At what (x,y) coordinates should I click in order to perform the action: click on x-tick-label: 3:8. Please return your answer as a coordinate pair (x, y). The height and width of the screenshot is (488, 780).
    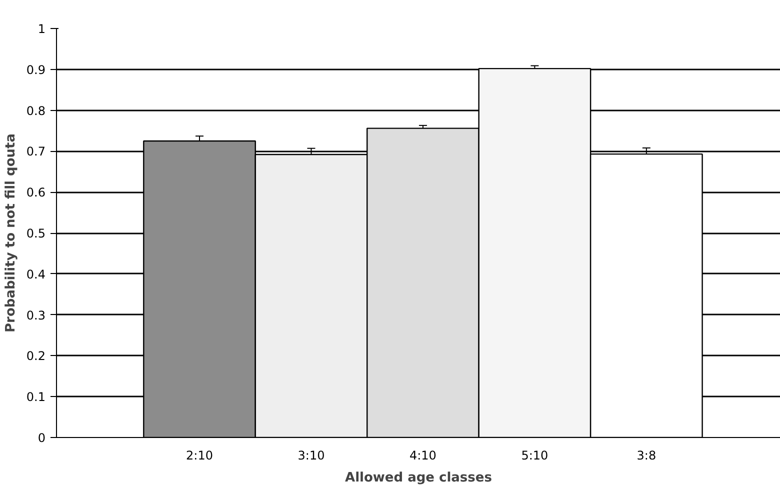
    Looking at the image, I should click on (646, 455).